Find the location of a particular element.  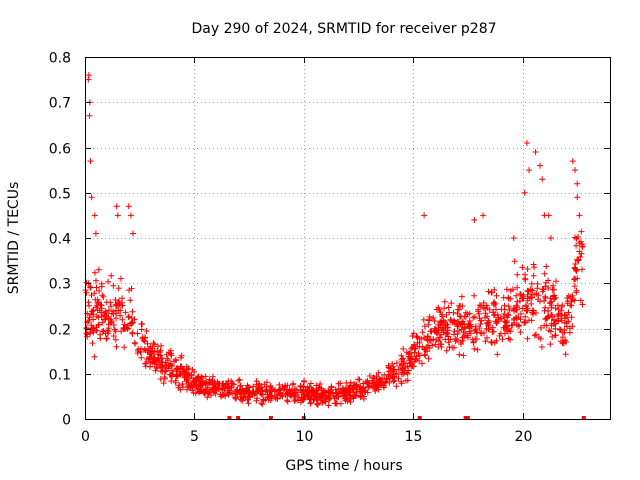

y-axis-title: SRMTID / TECUs is located at coordinates (14, 238).